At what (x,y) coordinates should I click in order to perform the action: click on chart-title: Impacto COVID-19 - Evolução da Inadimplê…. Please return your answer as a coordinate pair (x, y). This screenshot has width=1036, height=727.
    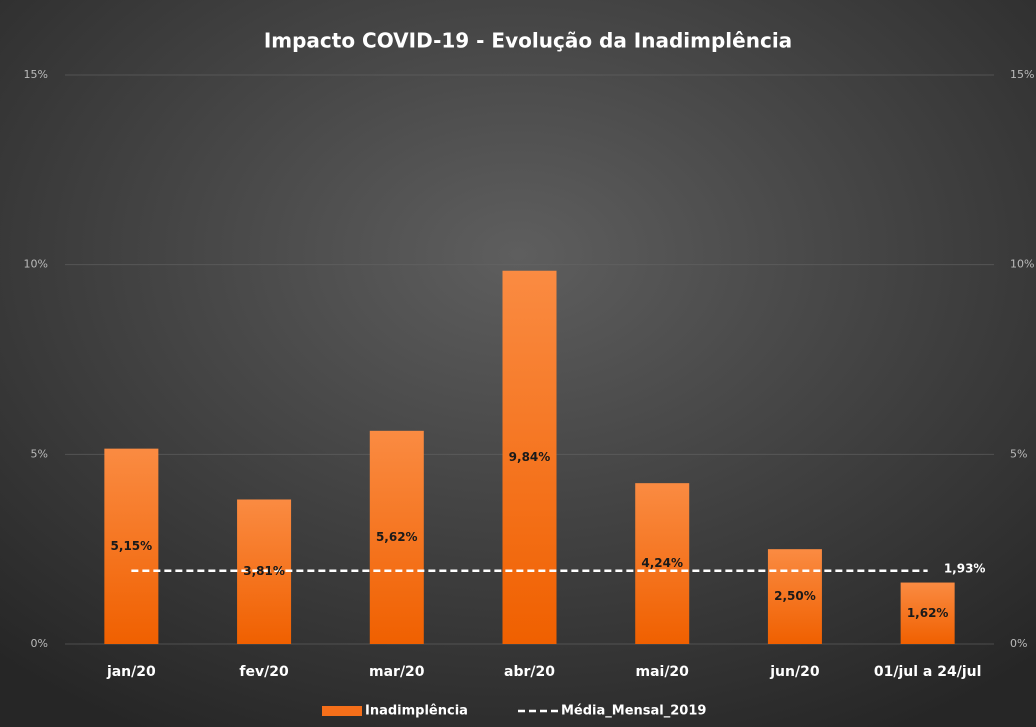
    Looking at the image, I should click on (528, 41).